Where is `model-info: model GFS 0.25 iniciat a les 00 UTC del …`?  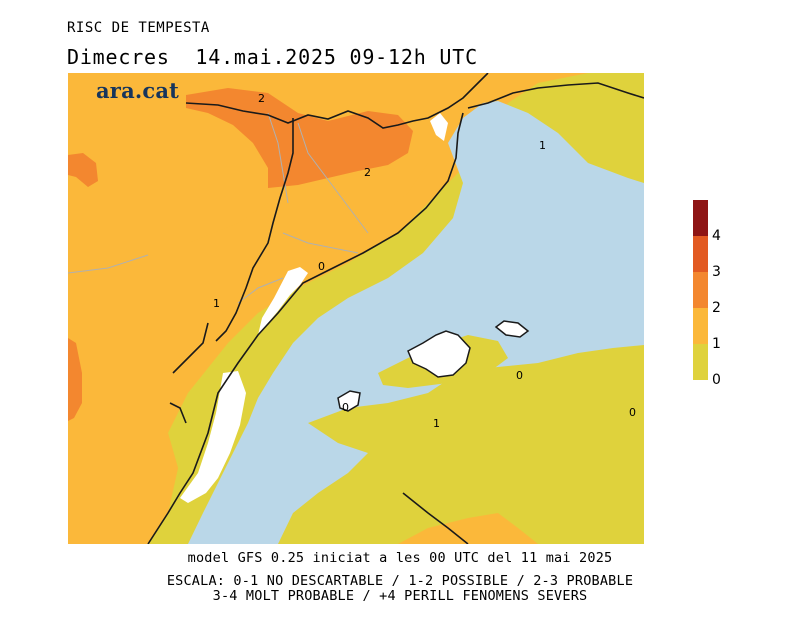
model-info: model GFS 0.25 iniciat a les 00 UTC del … is located at coordinates (400, 558).